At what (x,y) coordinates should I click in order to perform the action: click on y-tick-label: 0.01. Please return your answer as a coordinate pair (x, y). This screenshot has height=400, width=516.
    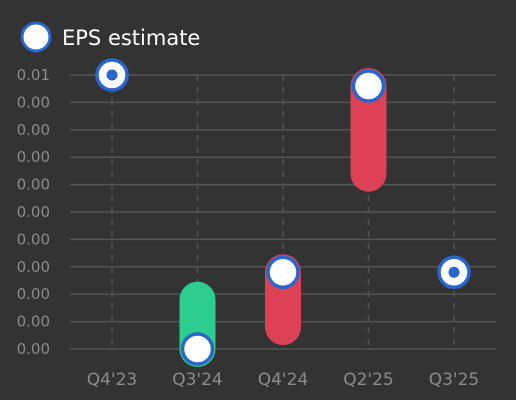
    Looking at the image, I should click on (33, 75).